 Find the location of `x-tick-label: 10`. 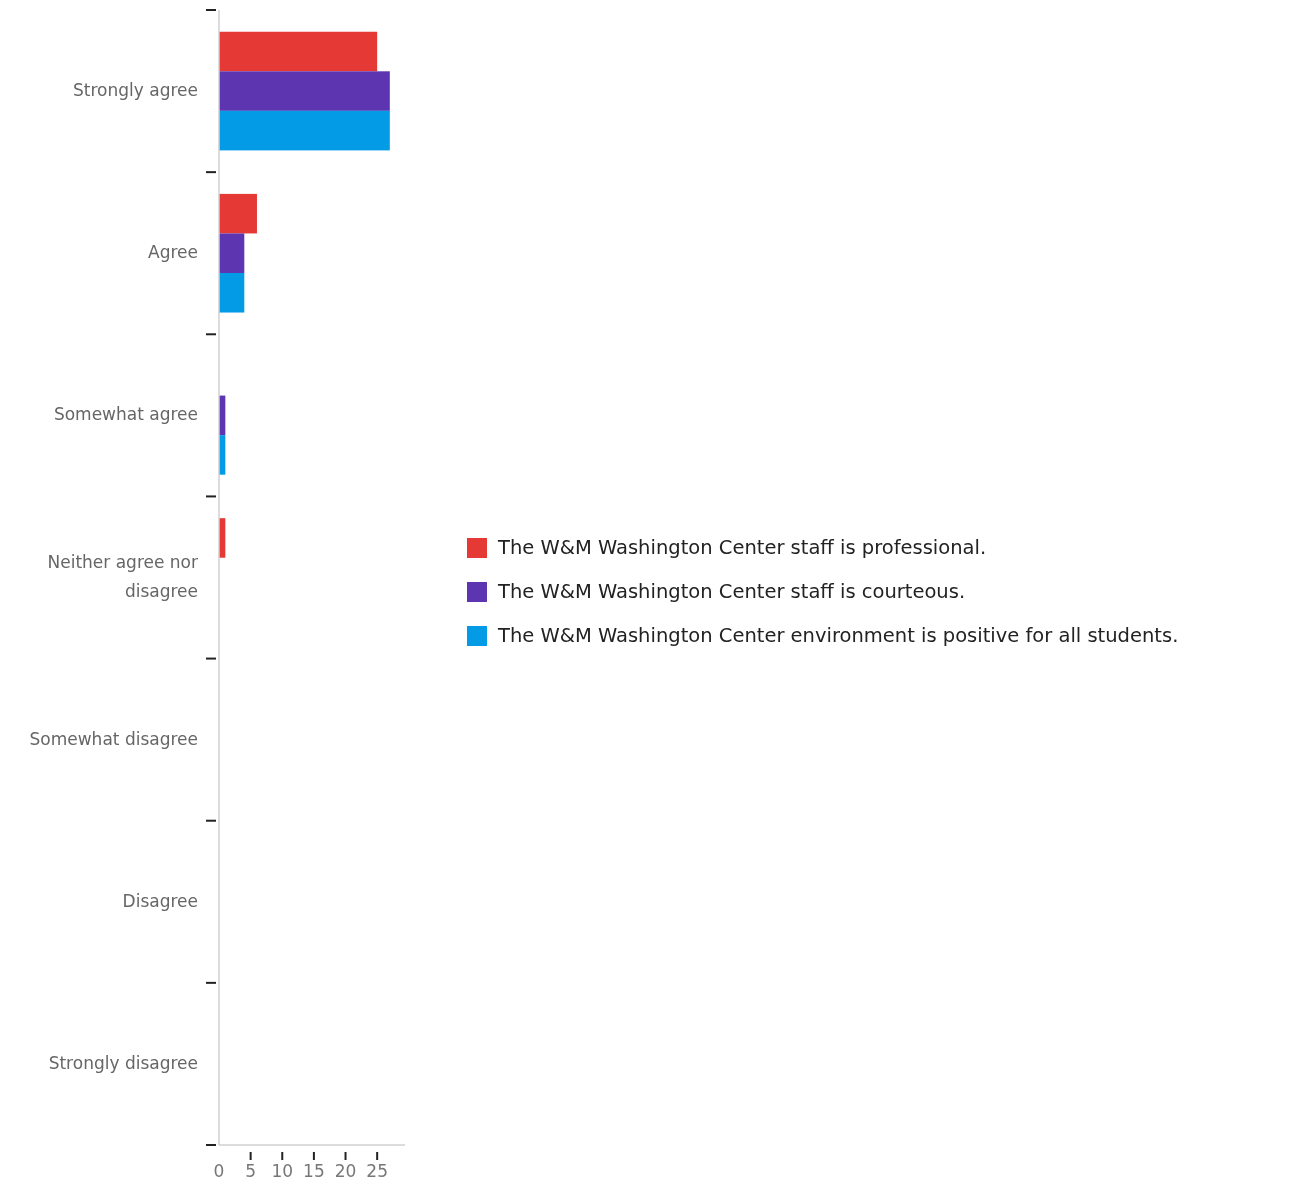

x-tick-label: 10 is located at coordinates (282, 1171).